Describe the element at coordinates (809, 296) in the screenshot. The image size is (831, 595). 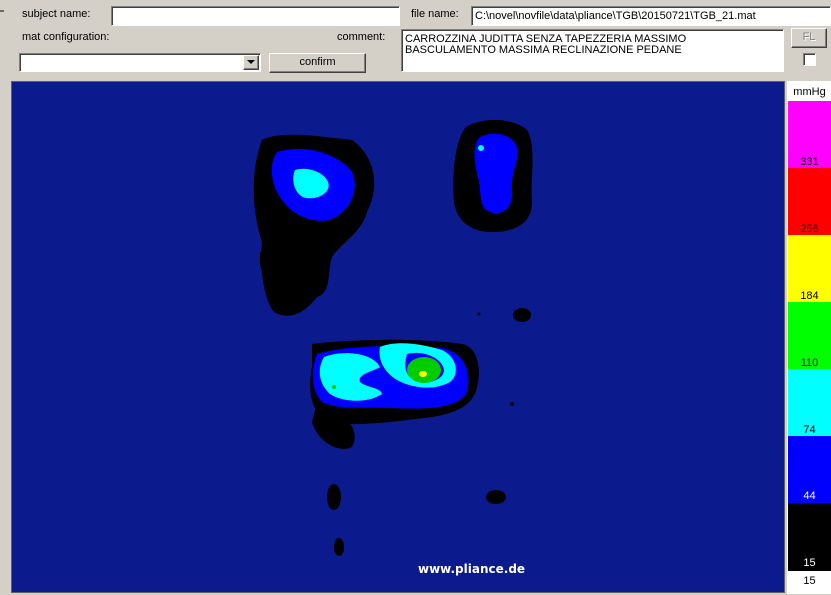
I see `scale-tick-184: 184` at that location.